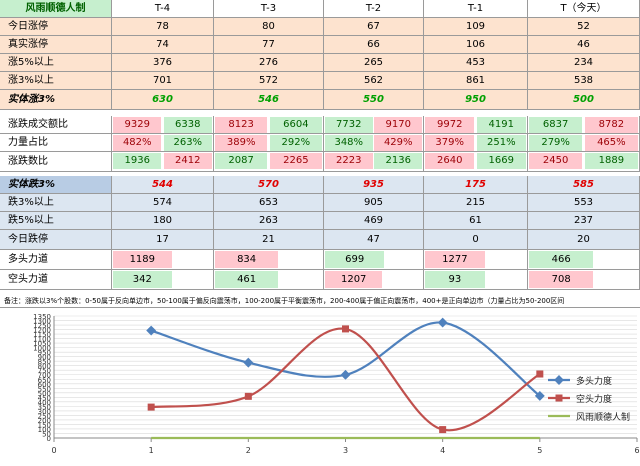 Image resolution: width=640 pixels, height=466 pixels. I want to click on power-bar: 342, so click(142, 279).